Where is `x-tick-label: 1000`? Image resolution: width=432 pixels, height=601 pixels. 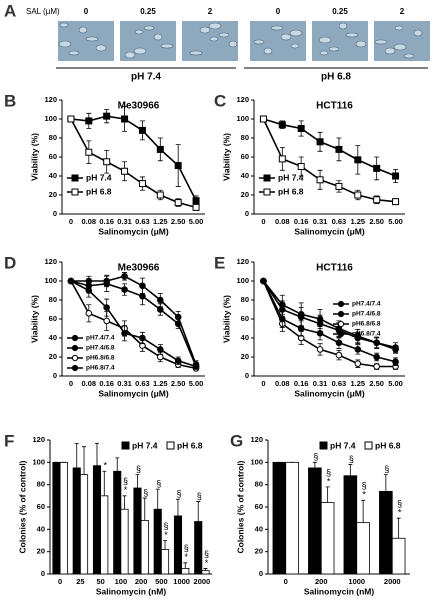 x-tick-label: 1000 is located at coordinates (356, 581).